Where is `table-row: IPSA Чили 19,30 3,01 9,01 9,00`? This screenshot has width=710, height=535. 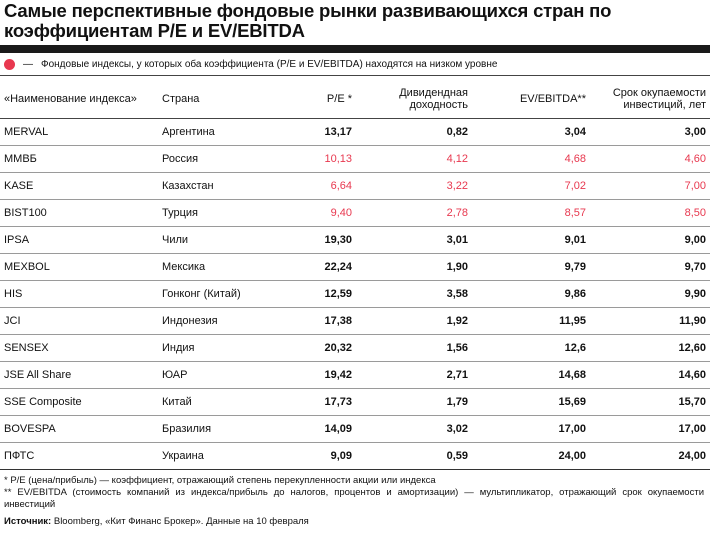
table-row: IPSA Чили 19,30 3,01 9,01 9,00 is located at coordinates (355, 240).